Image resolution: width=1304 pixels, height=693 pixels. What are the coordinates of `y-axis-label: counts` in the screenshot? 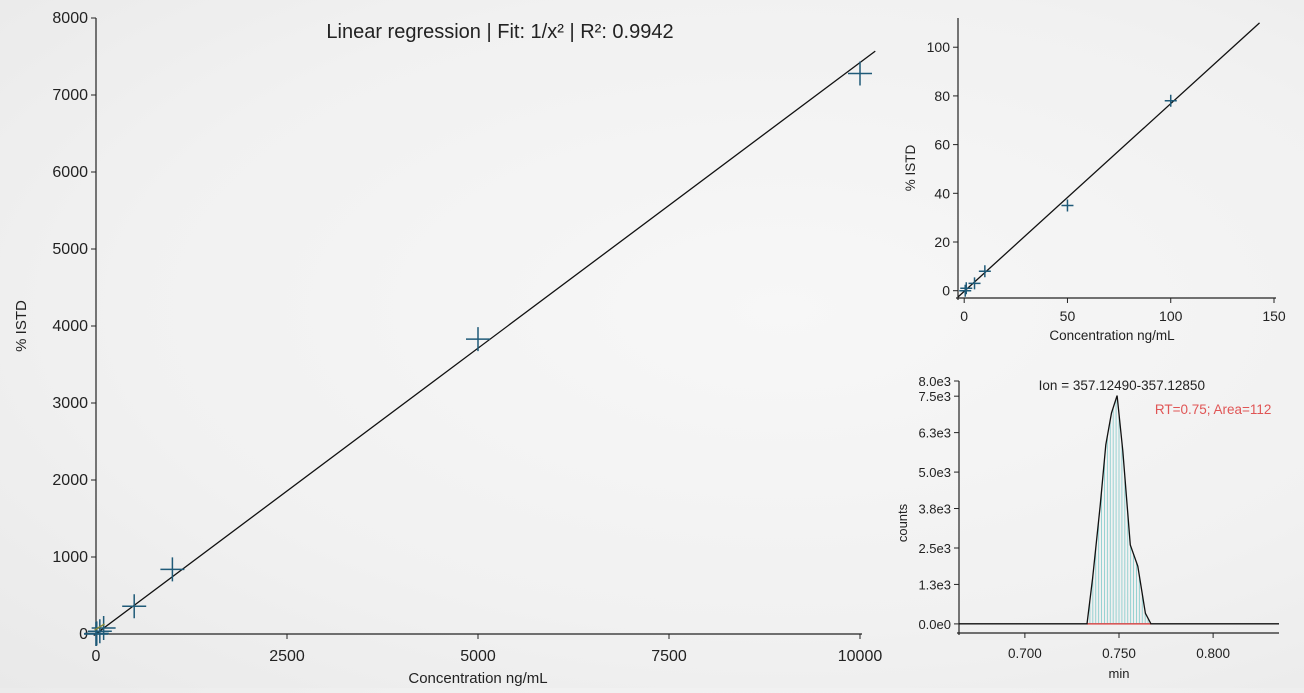 It's located at (902, 522).